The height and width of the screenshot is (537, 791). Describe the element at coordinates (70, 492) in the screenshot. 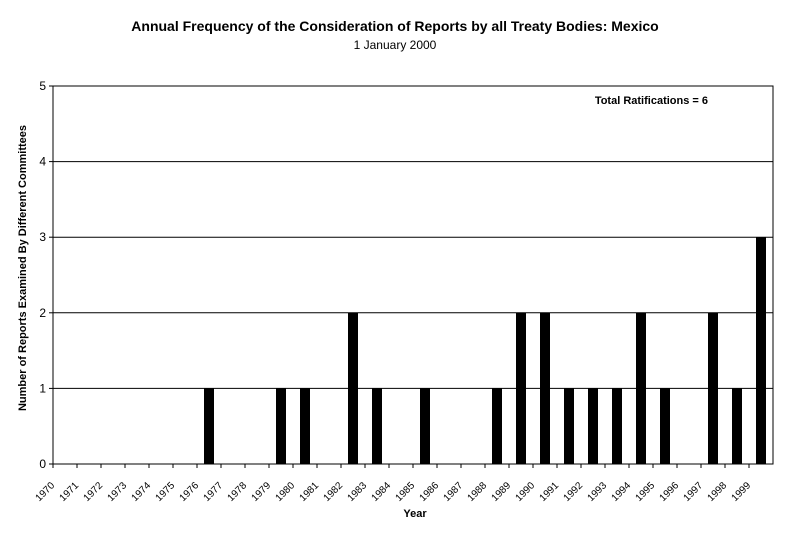

I see `x-tick-label-1971: 1971` at that location.